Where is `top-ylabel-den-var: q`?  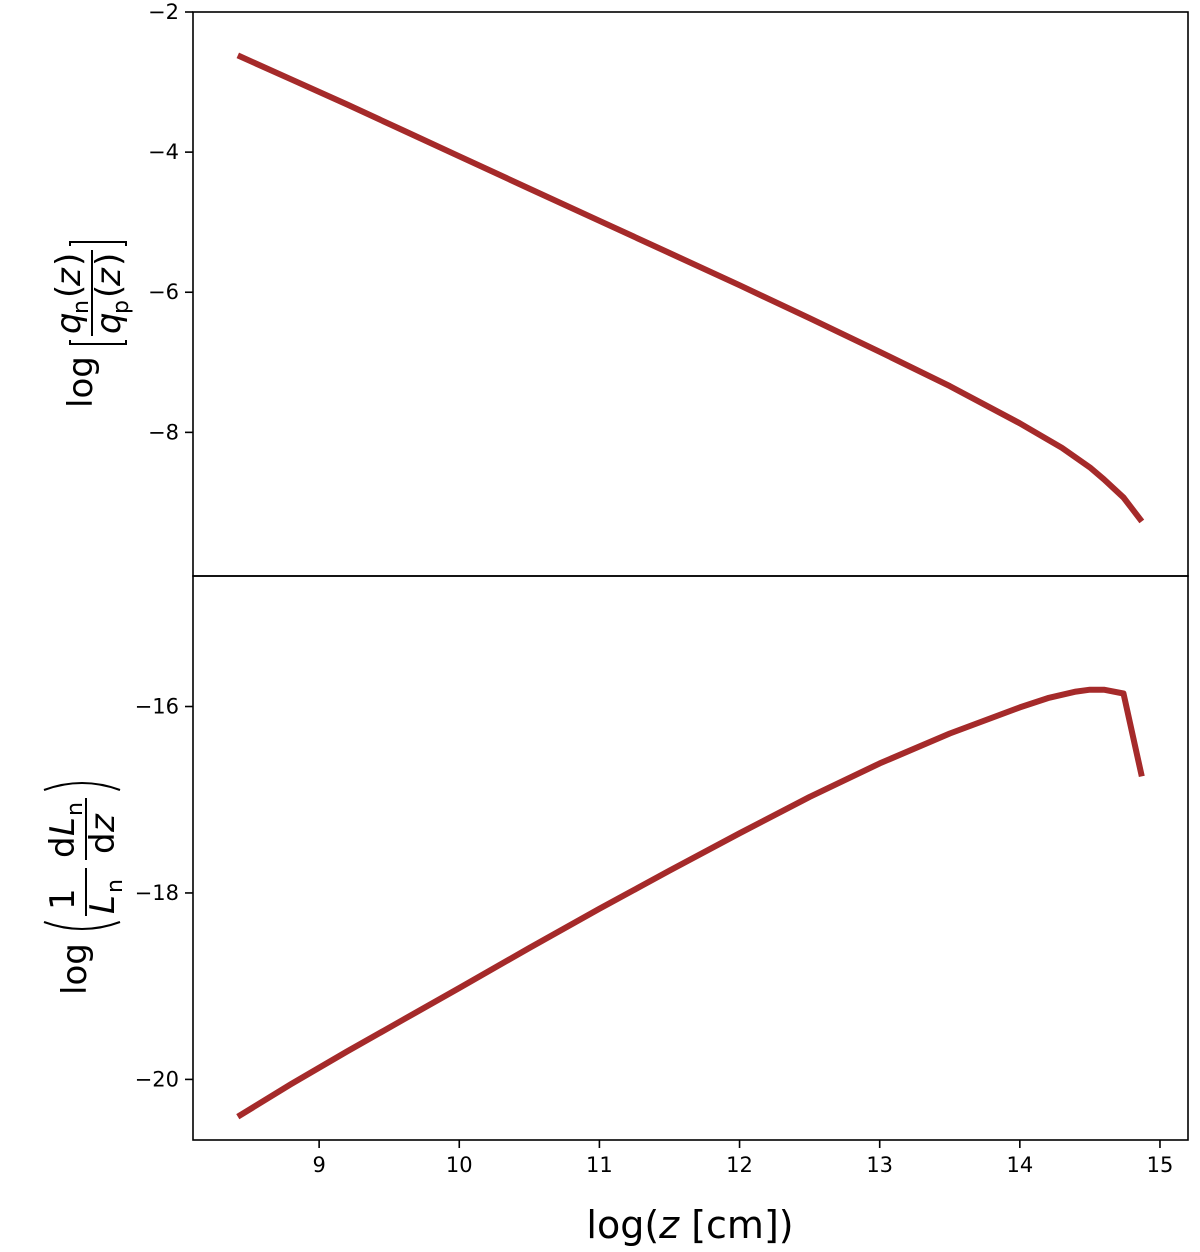 top-ylabel-den-var: q is located at coordinates (109, 323).